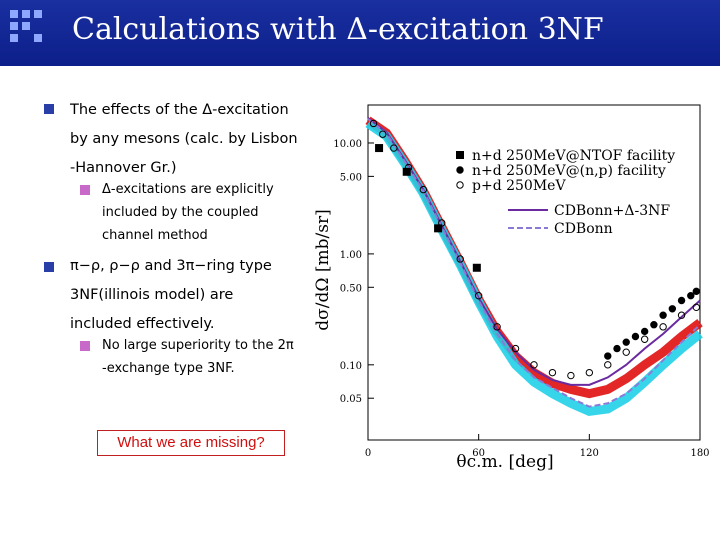 This screenshot has height=540, width=720. I want to click on line: -Hannover Gr.), so click(123, 168).